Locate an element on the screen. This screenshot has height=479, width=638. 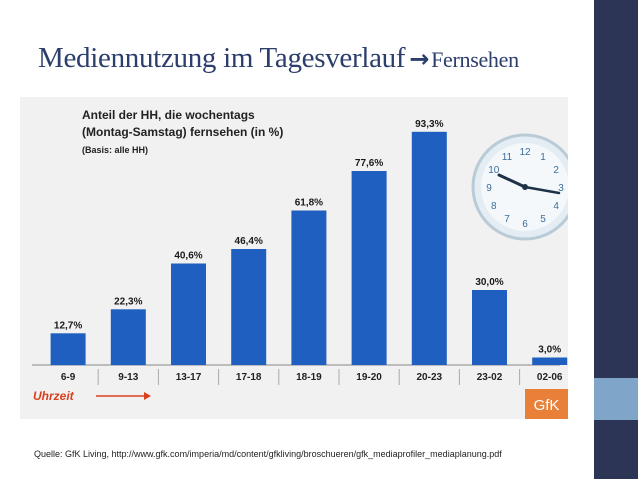
arrow-icon-head is located at coordinates (147, 396).